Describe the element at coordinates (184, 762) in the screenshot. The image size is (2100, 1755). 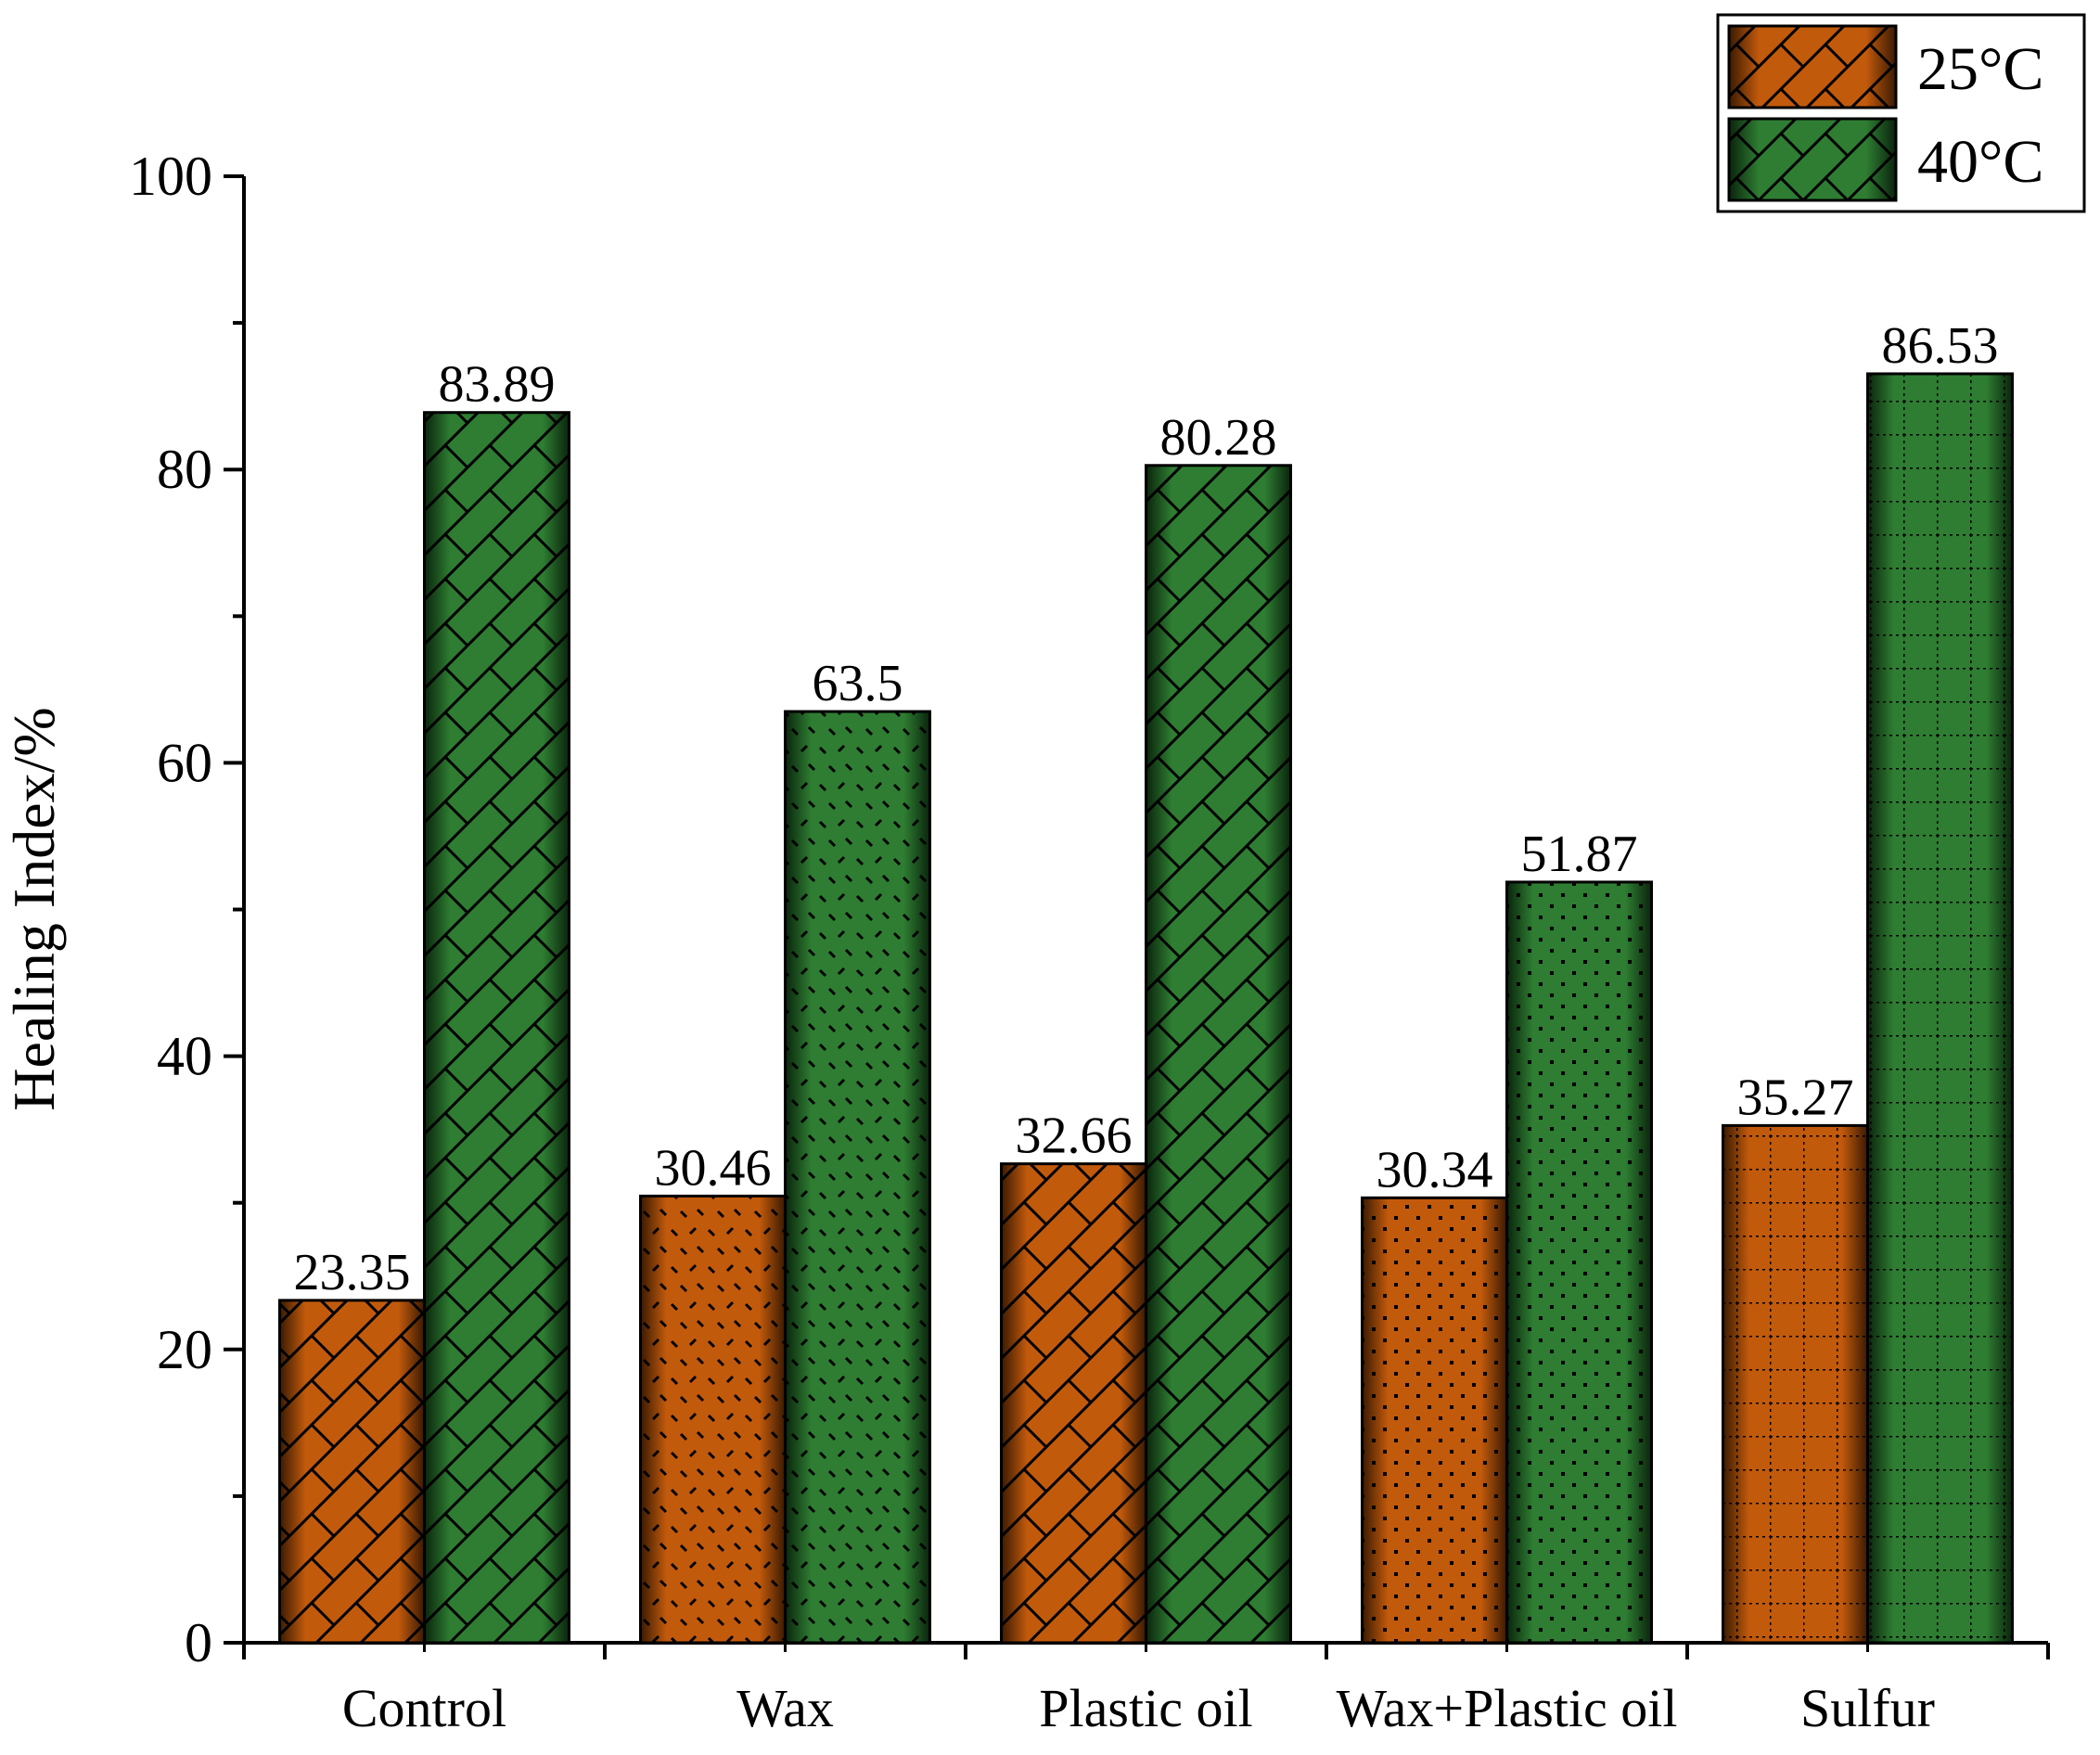
I see `y-tick-label: 60` at that location.